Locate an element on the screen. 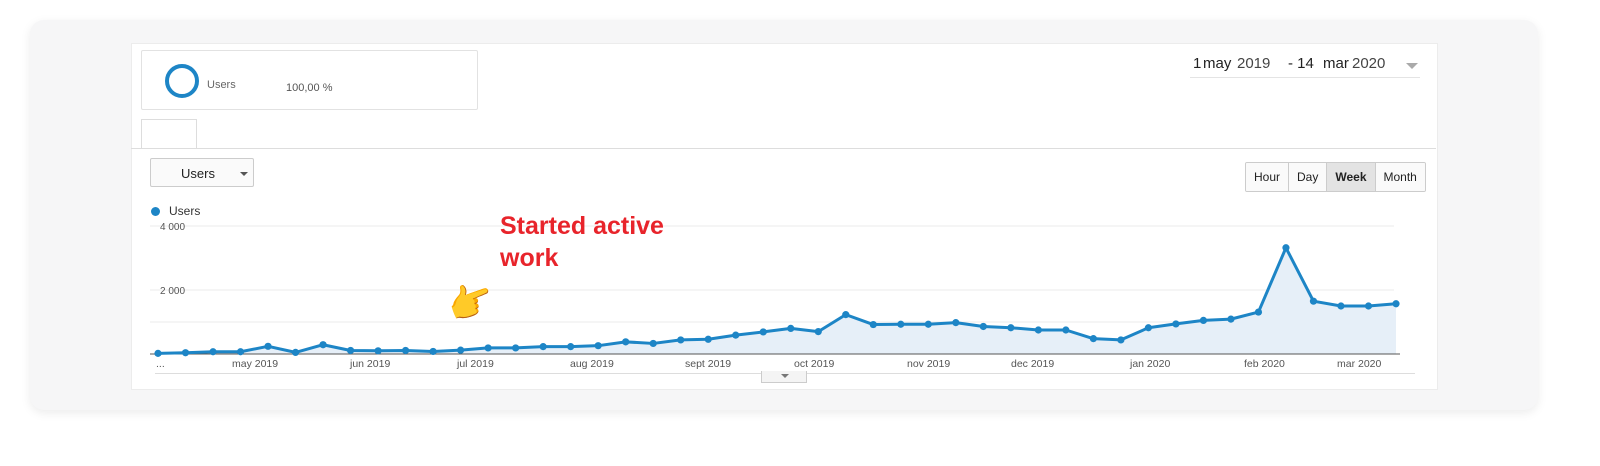 This screenshot has width=1600, height=466. x-tick-label: jun 2019 is located at coordinates (369, 364).